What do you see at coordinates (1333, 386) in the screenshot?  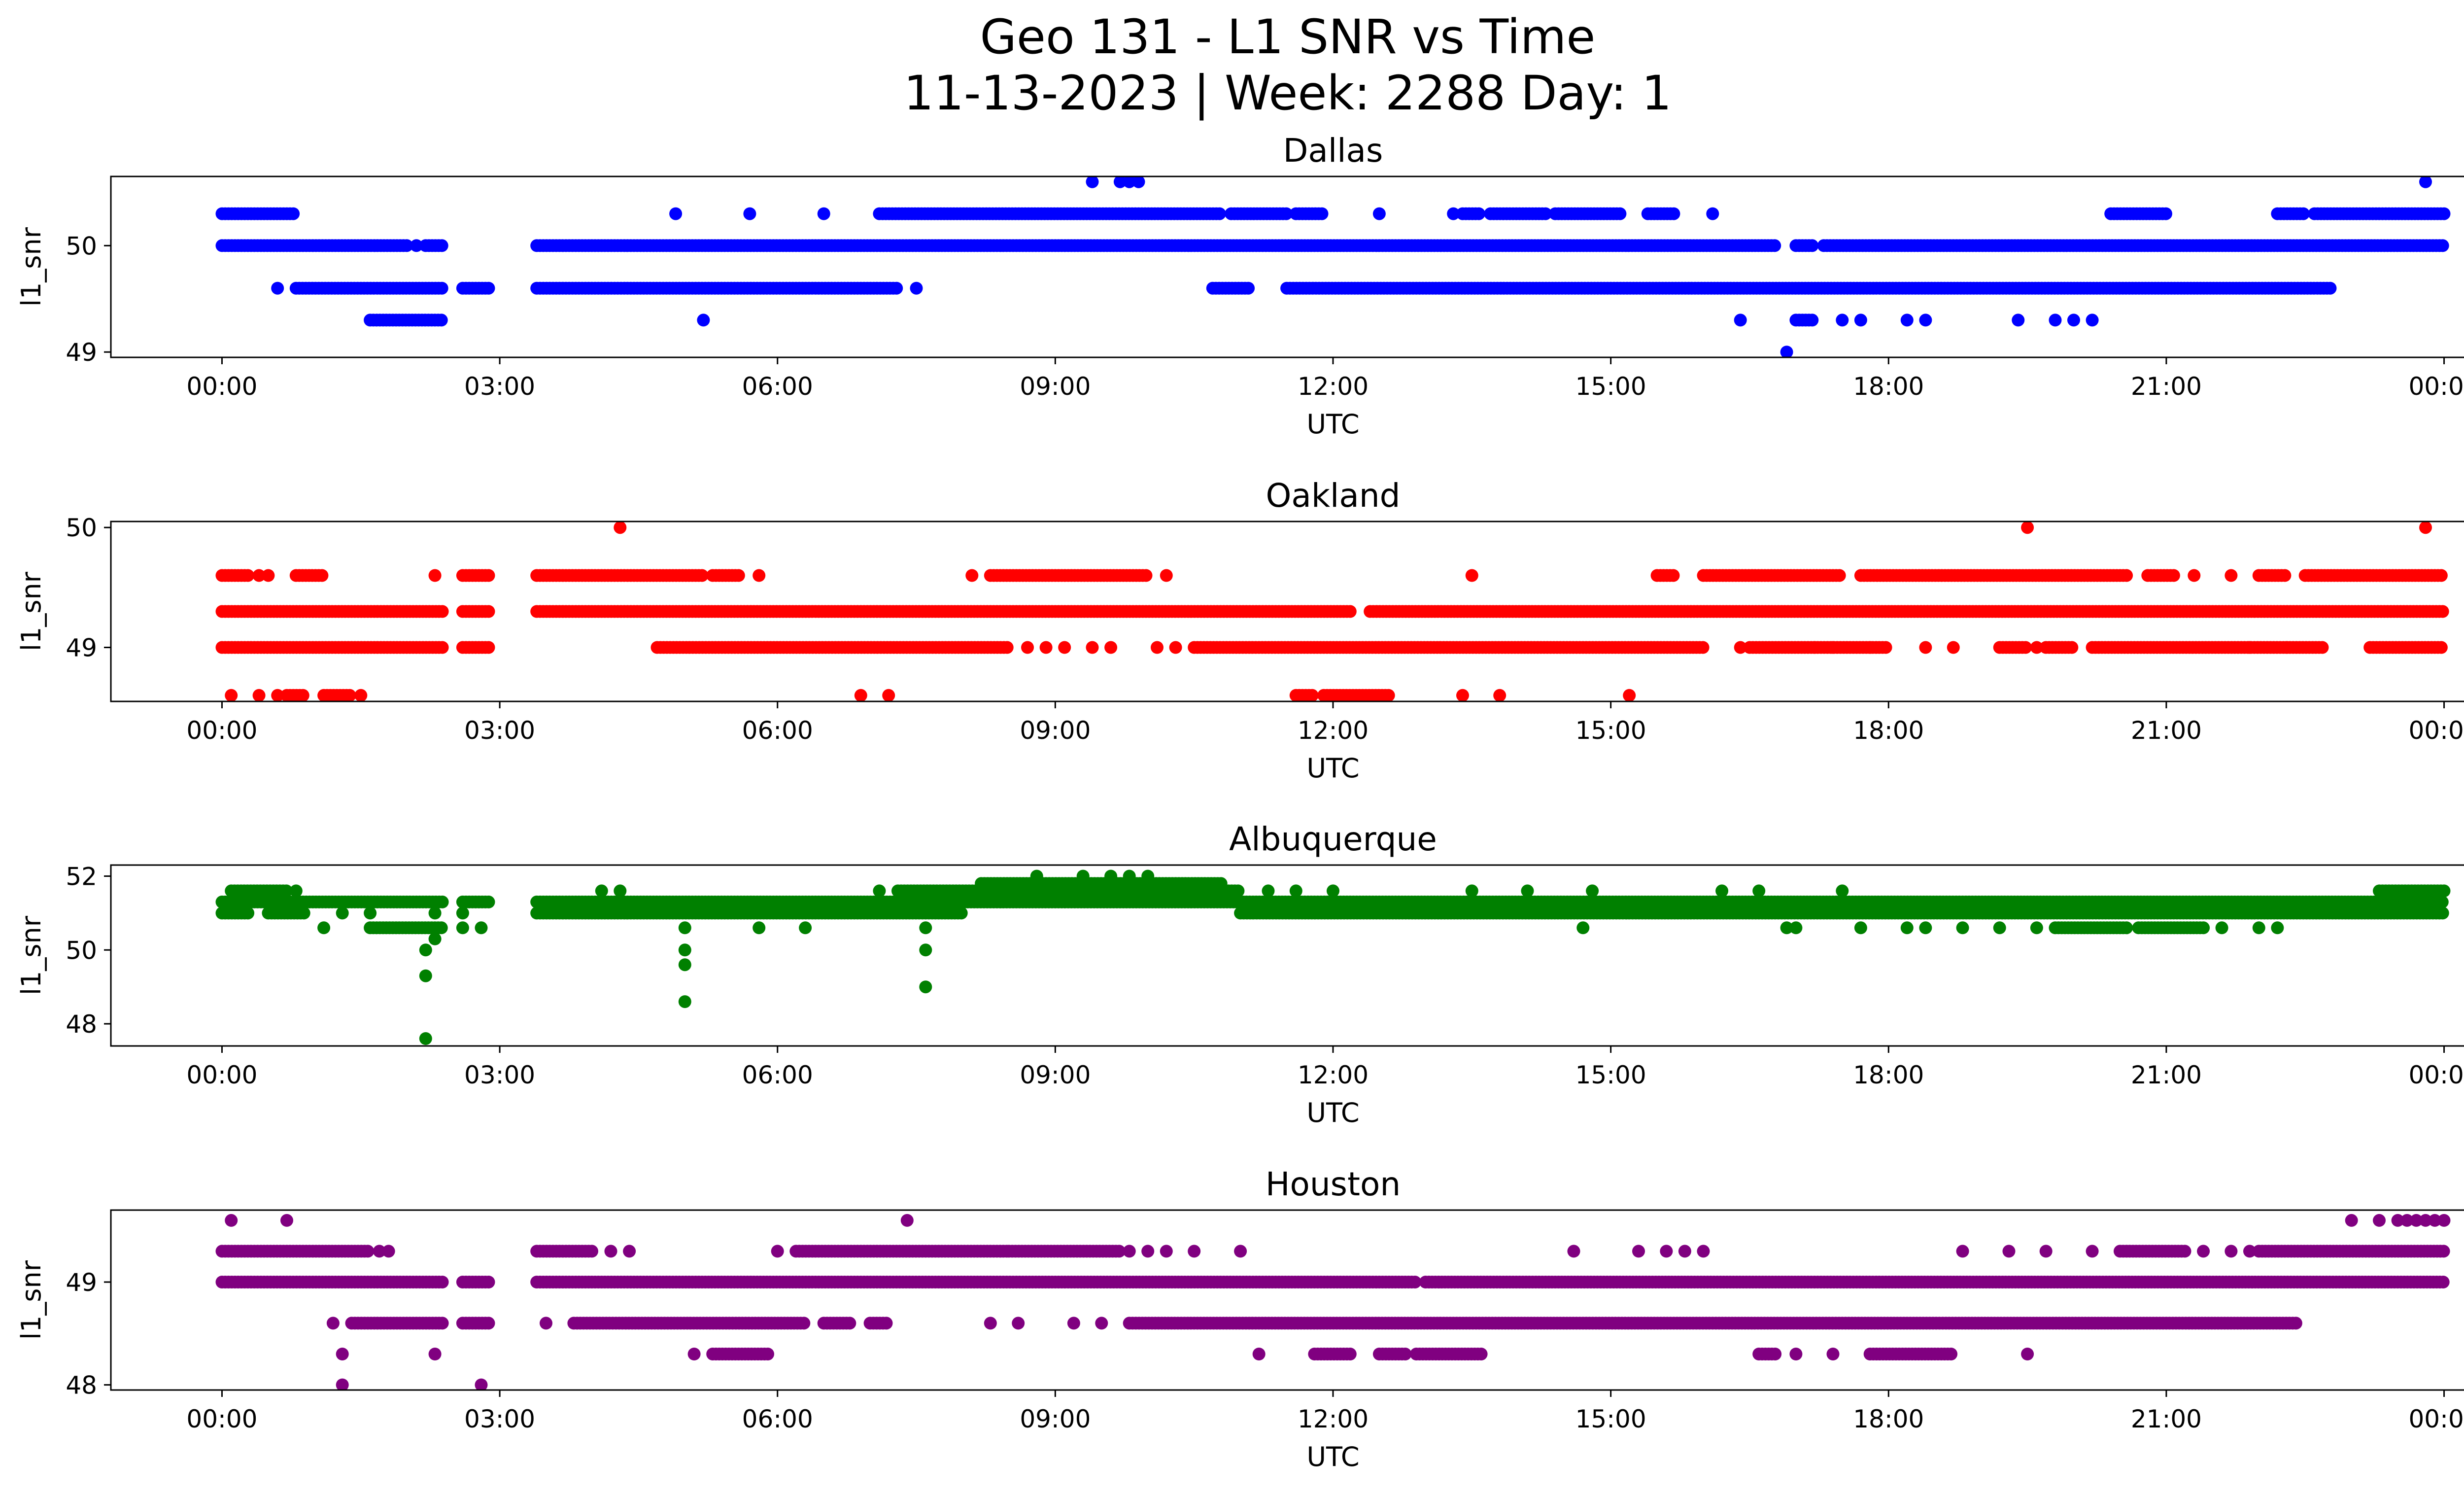 I see `x-tick-label: 12:00` at bounding box center [1333, 386].